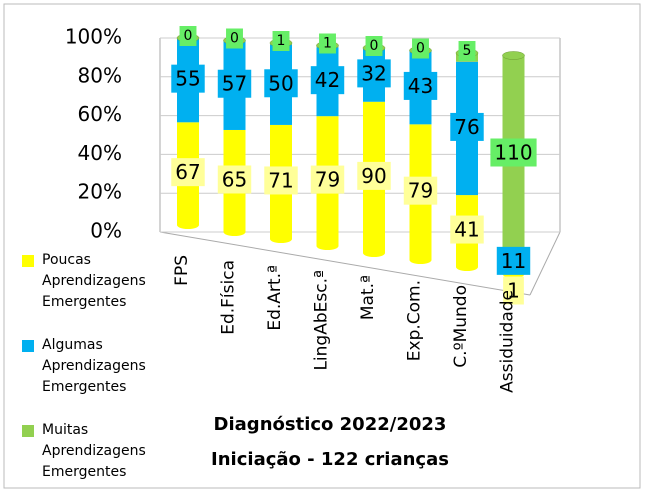 This screenshot has height=493, width=645. I want to click on y-tick-label: 40%, so click(100, 153).